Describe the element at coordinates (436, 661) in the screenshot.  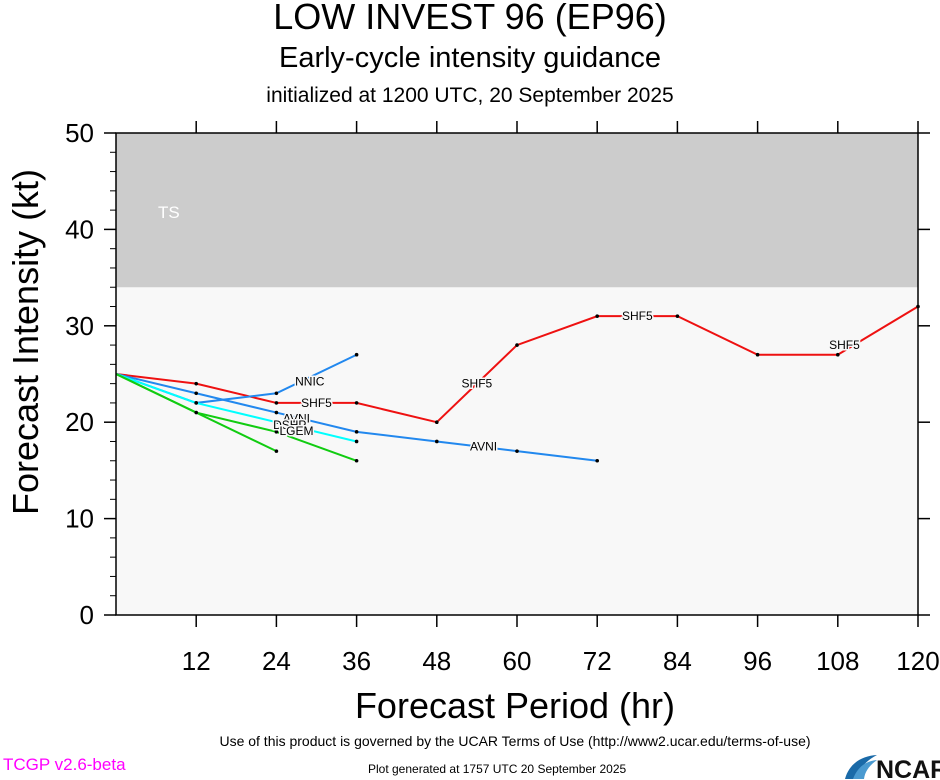
I see `x-tick-label: 48` at that location.